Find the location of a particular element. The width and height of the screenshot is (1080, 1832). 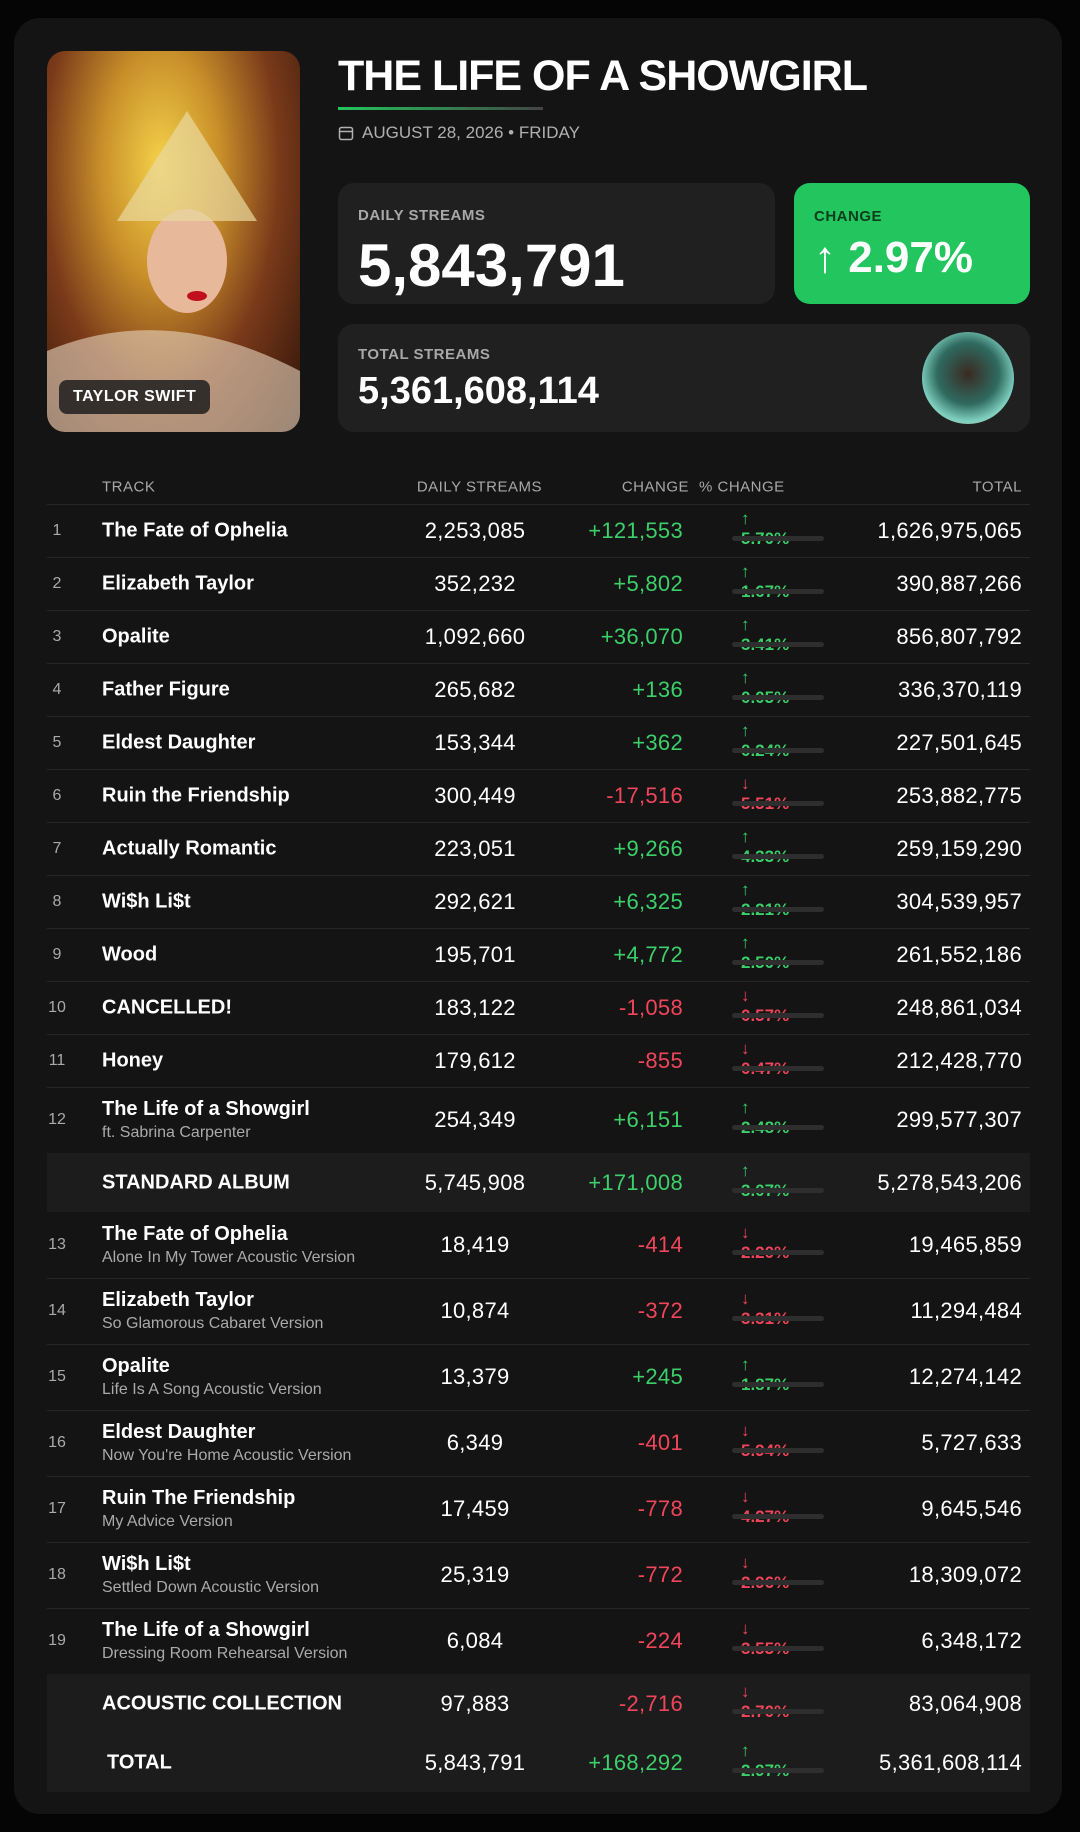

track-subtitle: ft. Sabrina Carpenter is located at coordinates (176, 1132).